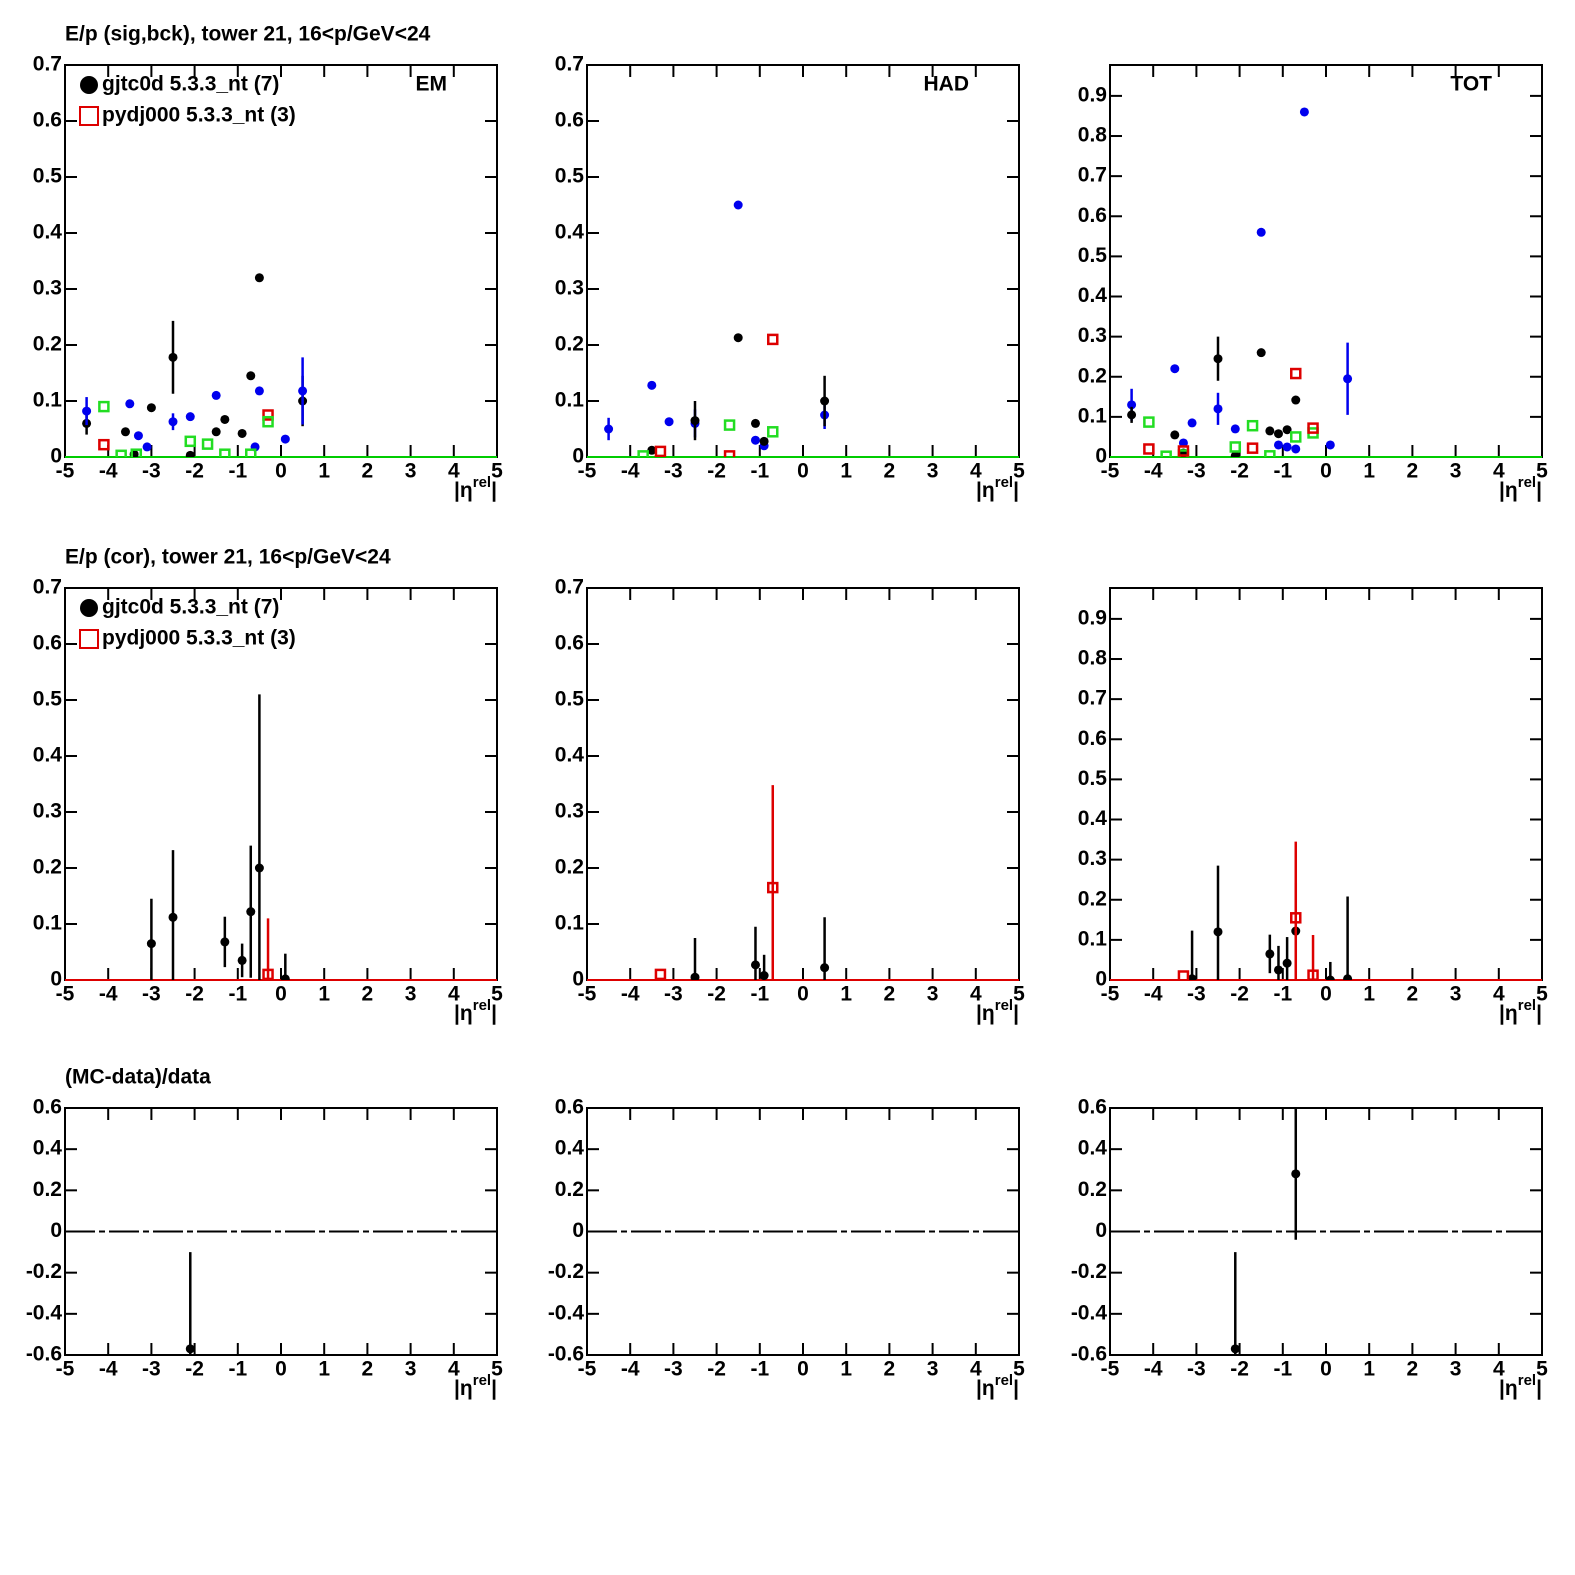  What do you see at coordinates (89, 116) in the screenshot?
I see `legend-marker` at bounding box center [89, 116].